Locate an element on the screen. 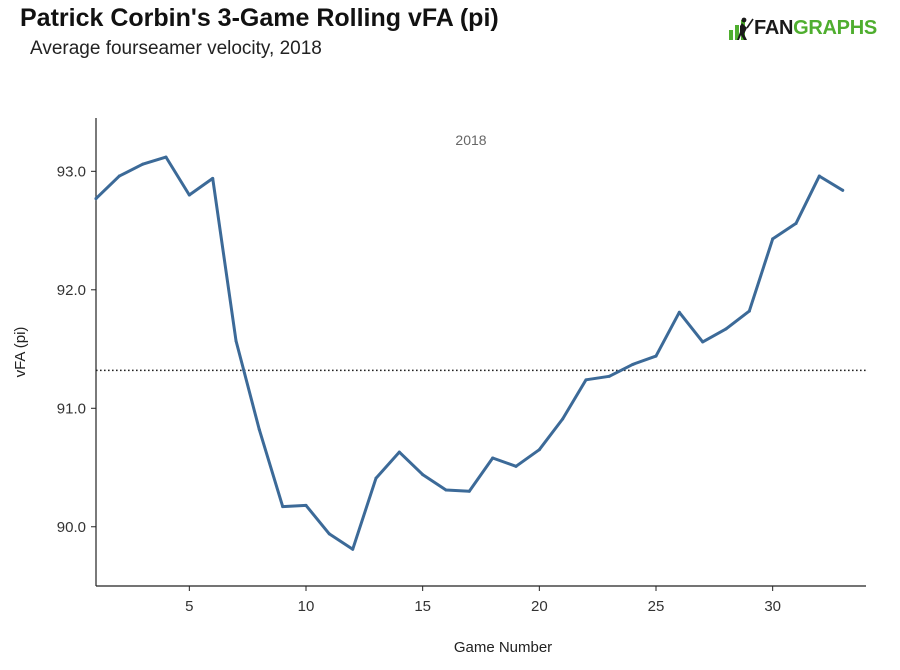  facet-label: 2018 is located at coordinates (470, 140).